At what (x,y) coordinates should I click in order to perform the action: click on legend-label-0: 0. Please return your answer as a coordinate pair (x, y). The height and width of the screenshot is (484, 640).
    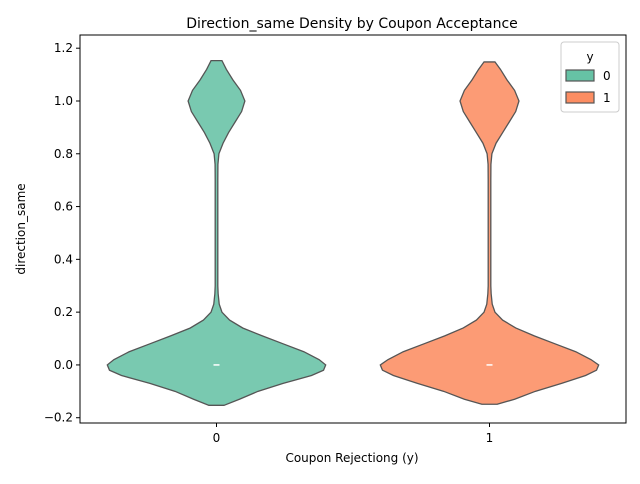
    Looking at the image, I should click on (607, 76).